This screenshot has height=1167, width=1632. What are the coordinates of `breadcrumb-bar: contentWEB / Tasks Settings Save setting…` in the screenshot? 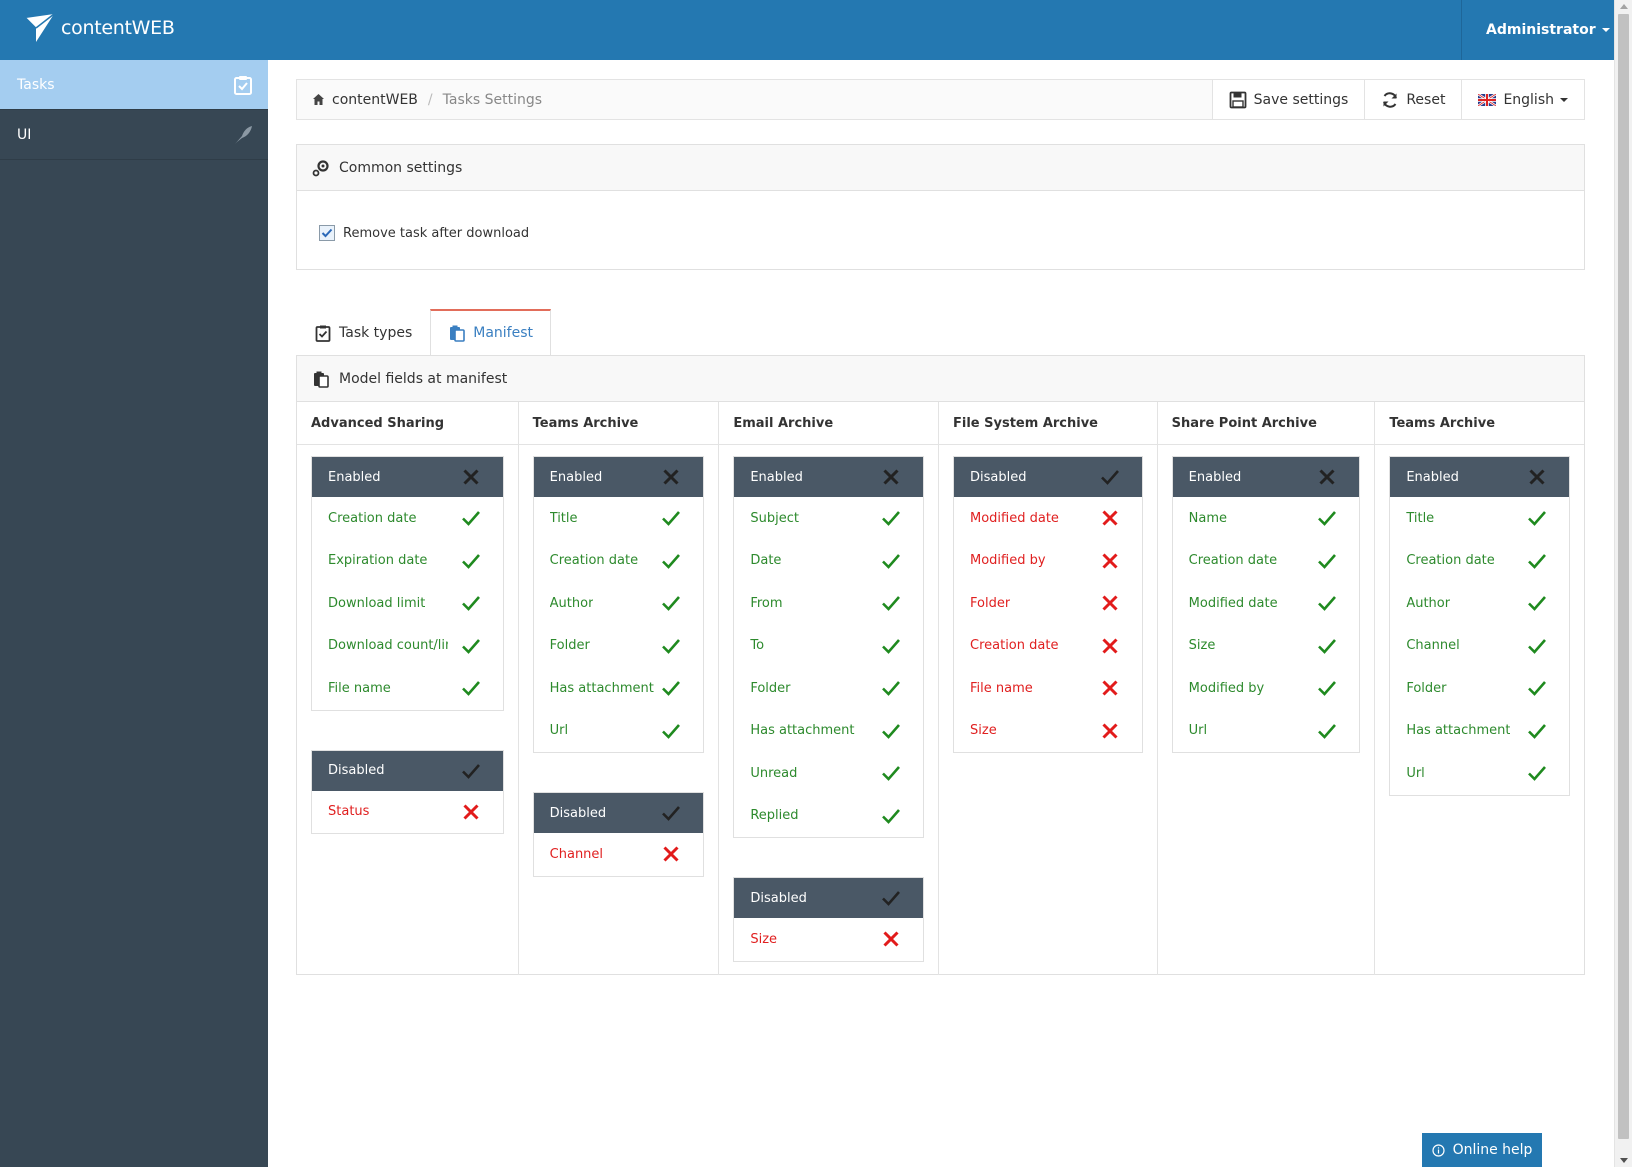 It's located at (940, 99).